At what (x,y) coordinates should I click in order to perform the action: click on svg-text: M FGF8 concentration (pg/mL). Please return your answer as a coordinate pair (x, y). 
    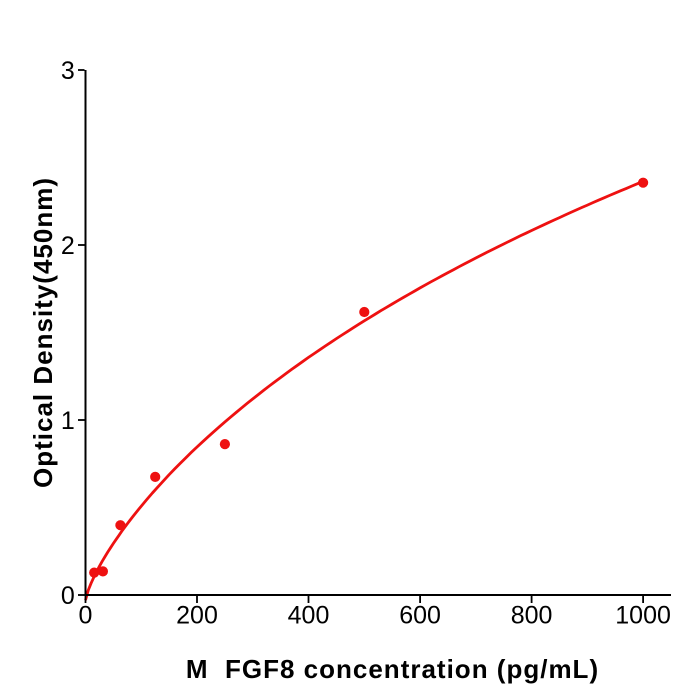
    Looking at the image, I should click on (392, 669).